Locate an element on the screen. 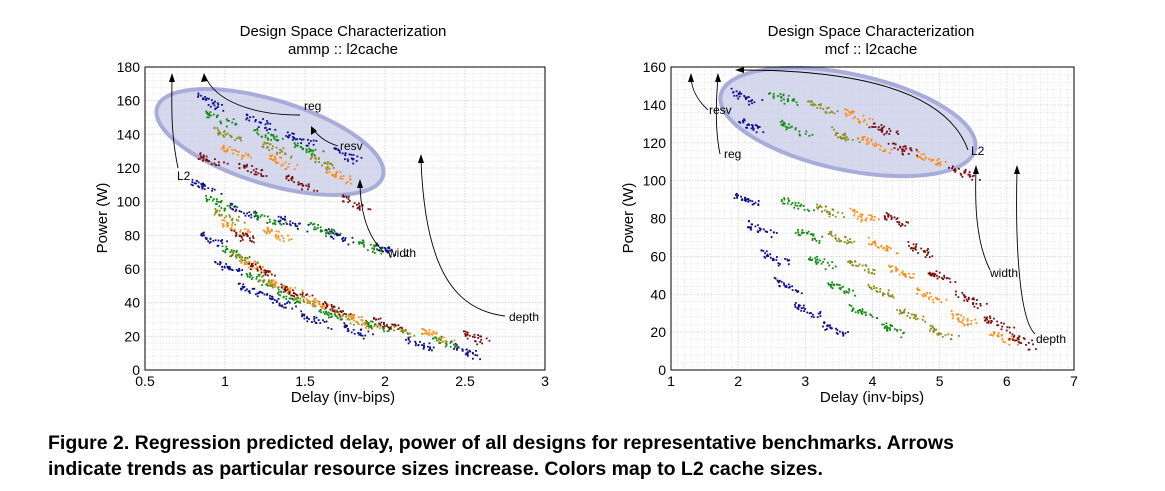 This screenshot has height=491, width=1165. x-tick-label: 1 is located at coordinates (225, 381).